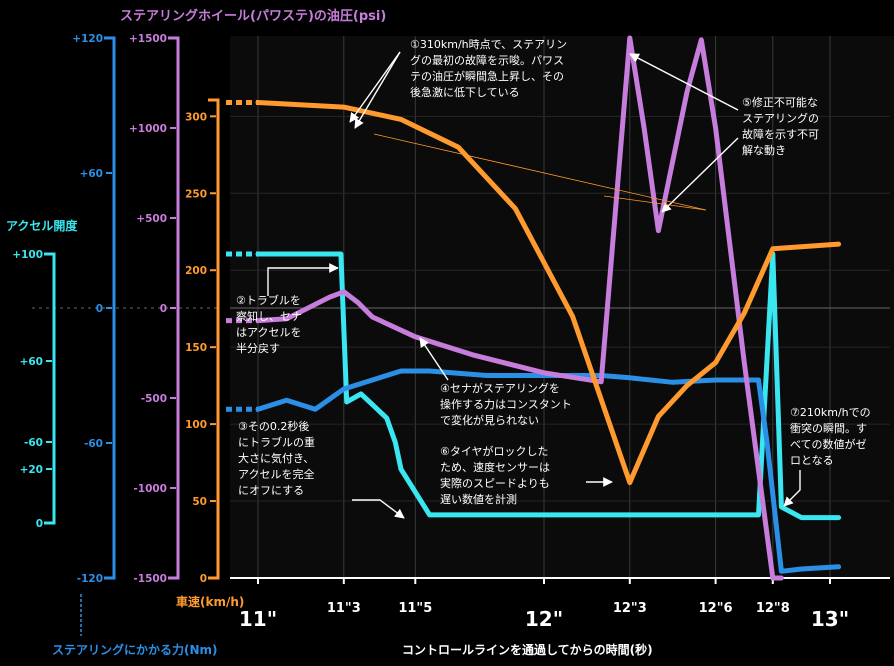  What do you see at coordinates (415, 608) in the screenshot?
I see `x-tick-label: 11"5` at bounding box center [415, 608].